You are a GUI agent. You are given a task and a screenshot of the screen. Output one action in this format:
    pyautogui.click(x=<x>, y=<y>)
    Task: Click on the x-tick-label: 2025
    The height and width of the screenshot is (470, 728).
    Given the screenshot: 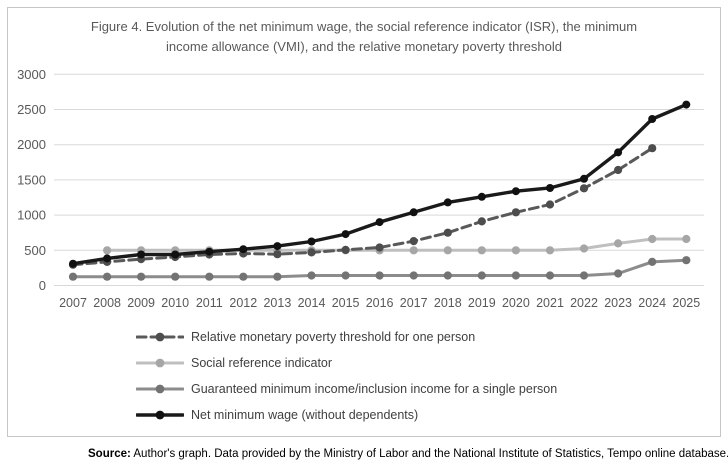 What is the action you would take?
    pyautogui.click(x=686, y=303)
    